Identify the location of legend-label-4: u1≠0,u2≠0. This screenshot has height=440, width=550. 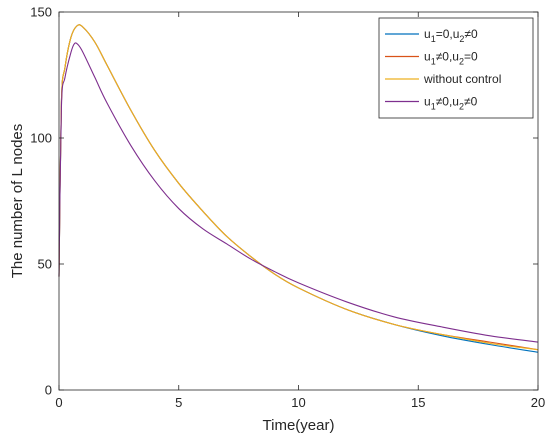
(451, 103).